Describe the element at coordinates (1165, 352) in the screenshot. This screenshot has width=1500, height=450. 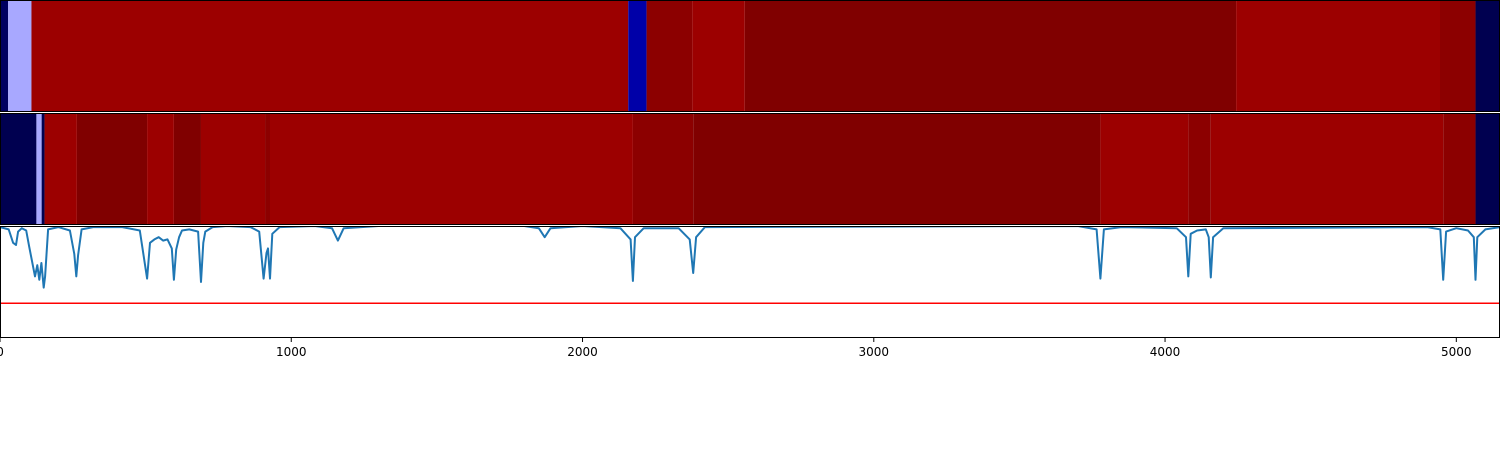
I see `x-tick-label-4000: 4000` at that location.